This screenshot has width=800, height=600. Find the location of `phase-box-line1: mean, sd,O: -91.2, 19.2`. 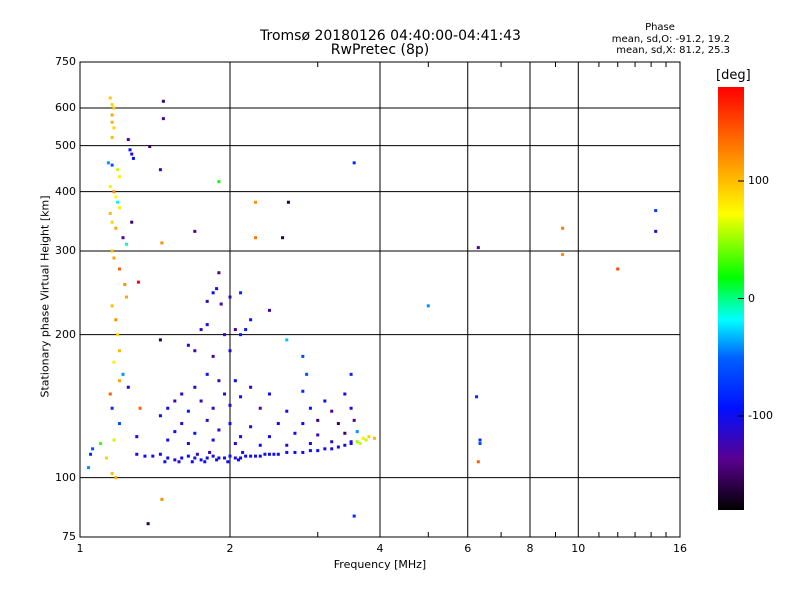

phase-box-line1: mean, sd,O: -91.2, 19.2 is located at coordinates (670, 39).